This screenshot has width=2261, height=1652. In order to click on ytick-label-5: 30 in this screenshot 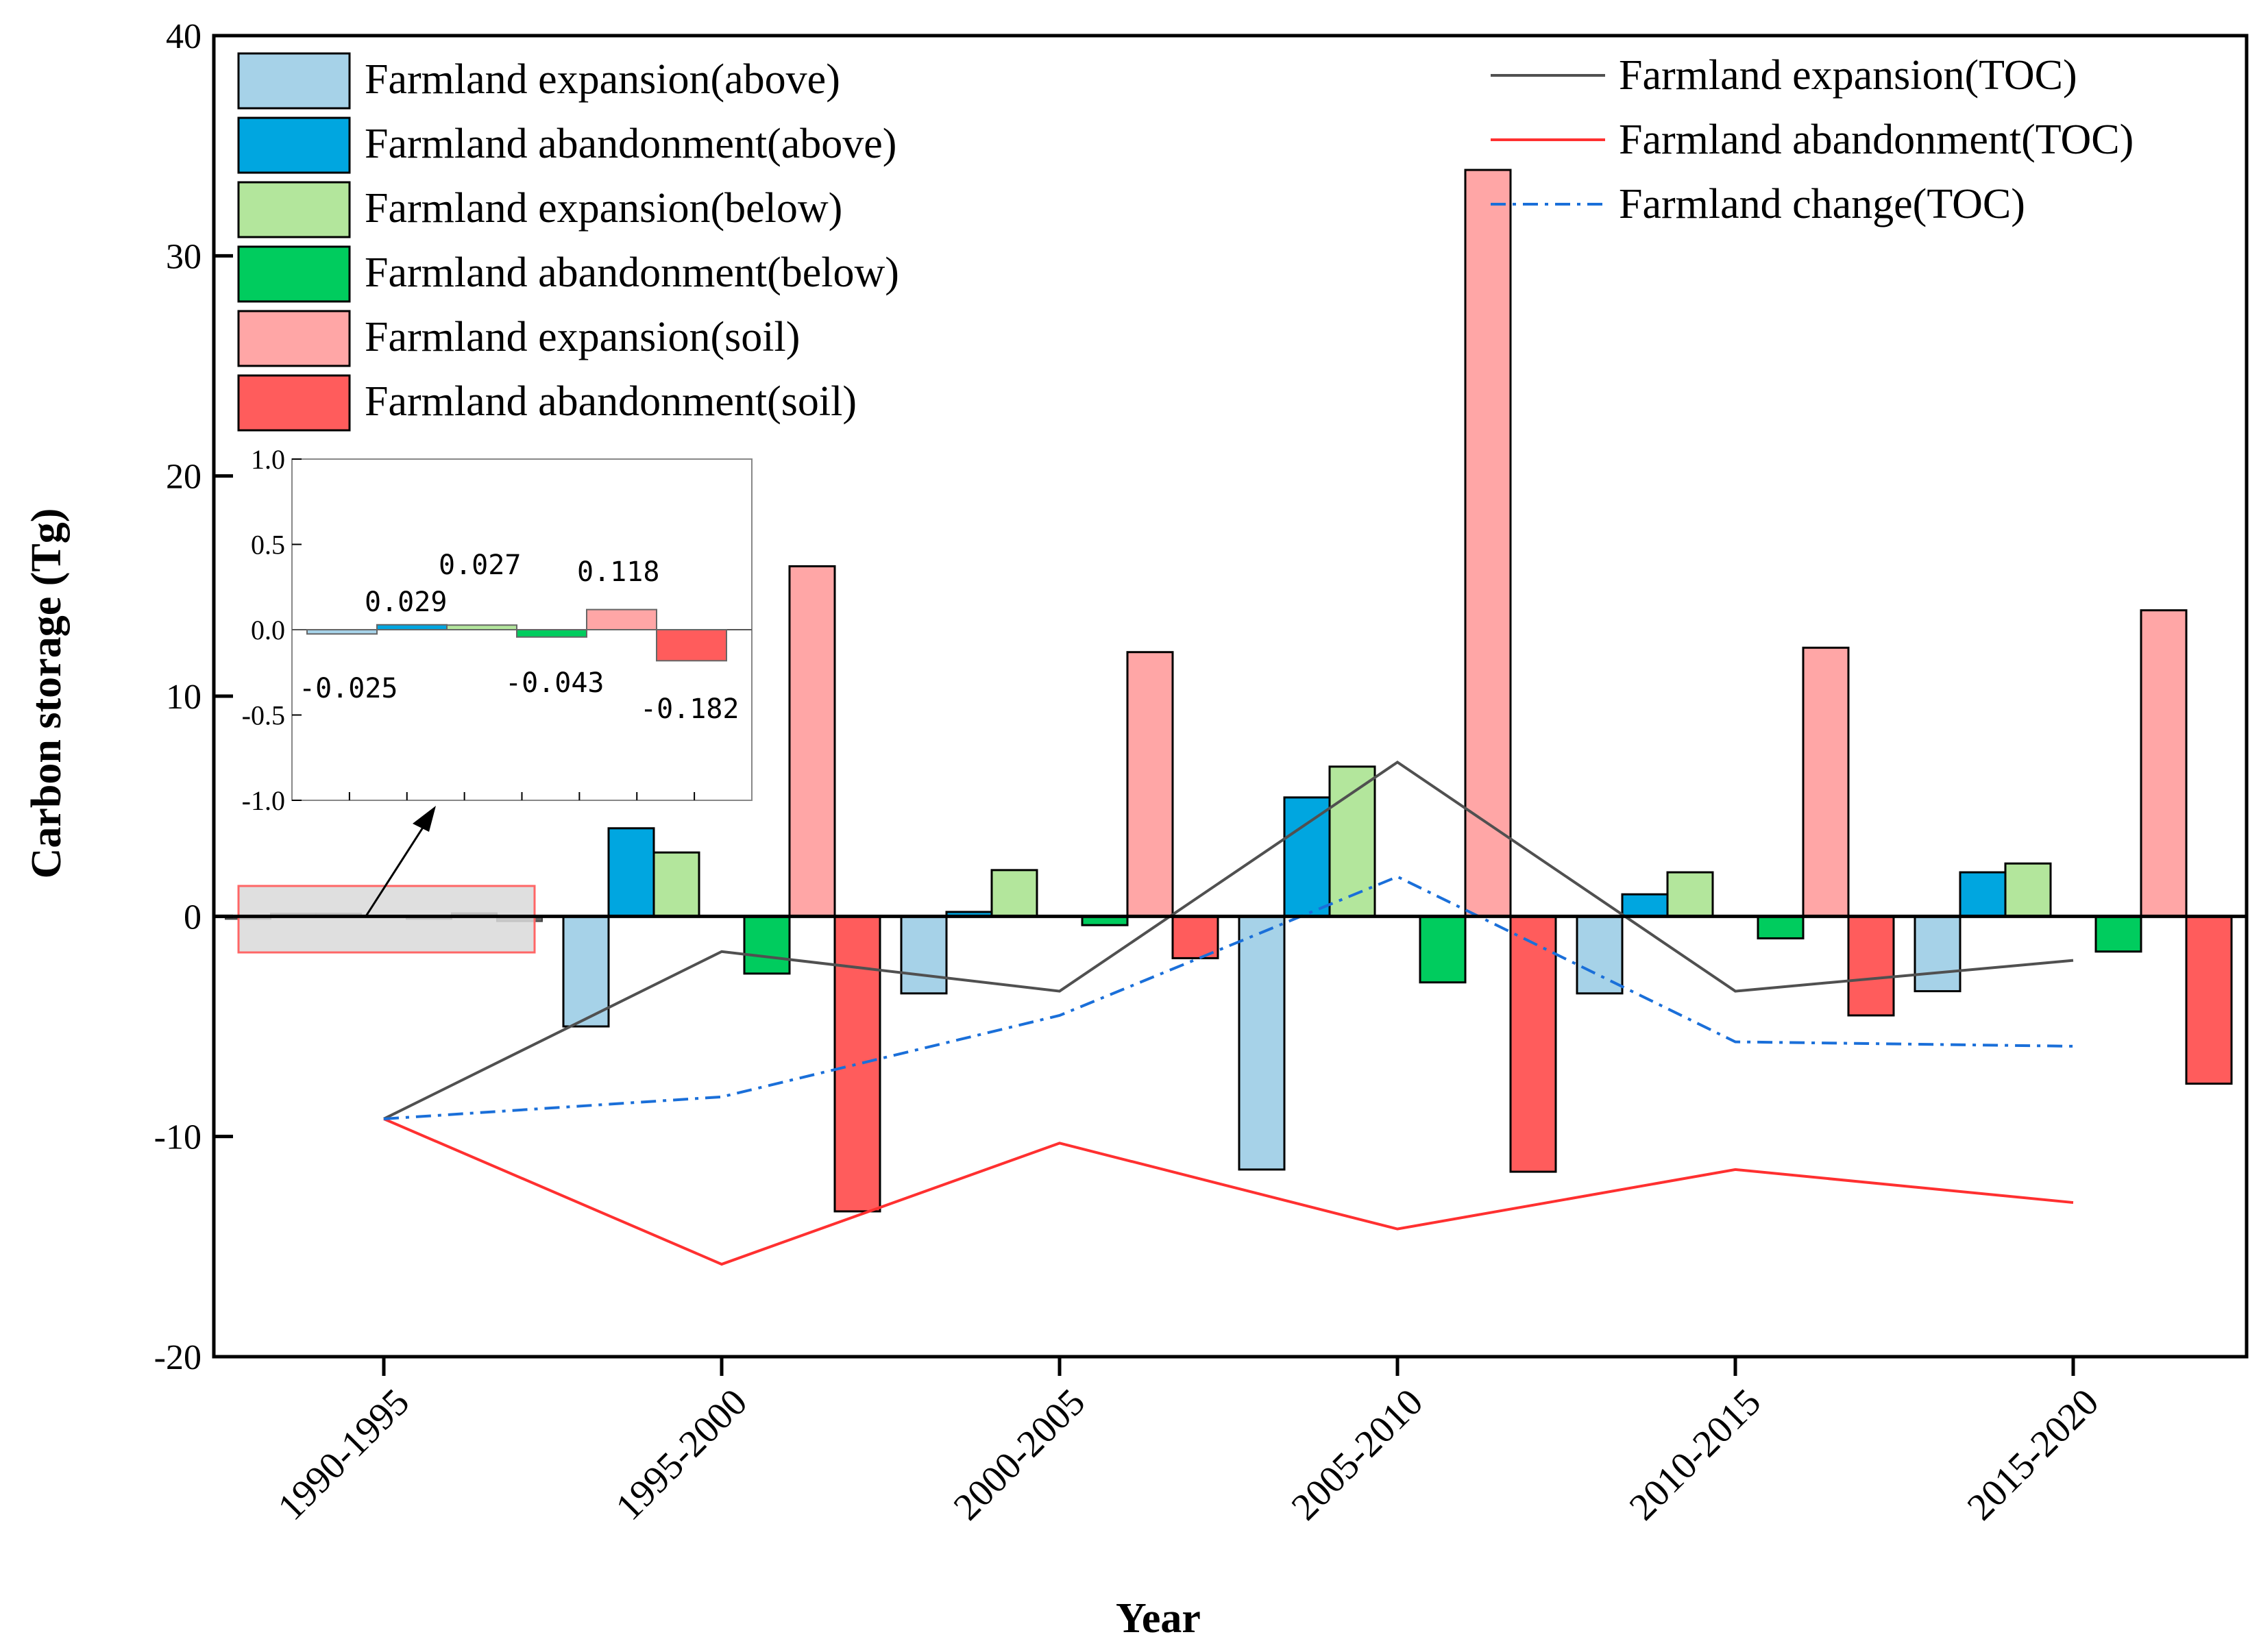, I will do `click(183, 256)`.